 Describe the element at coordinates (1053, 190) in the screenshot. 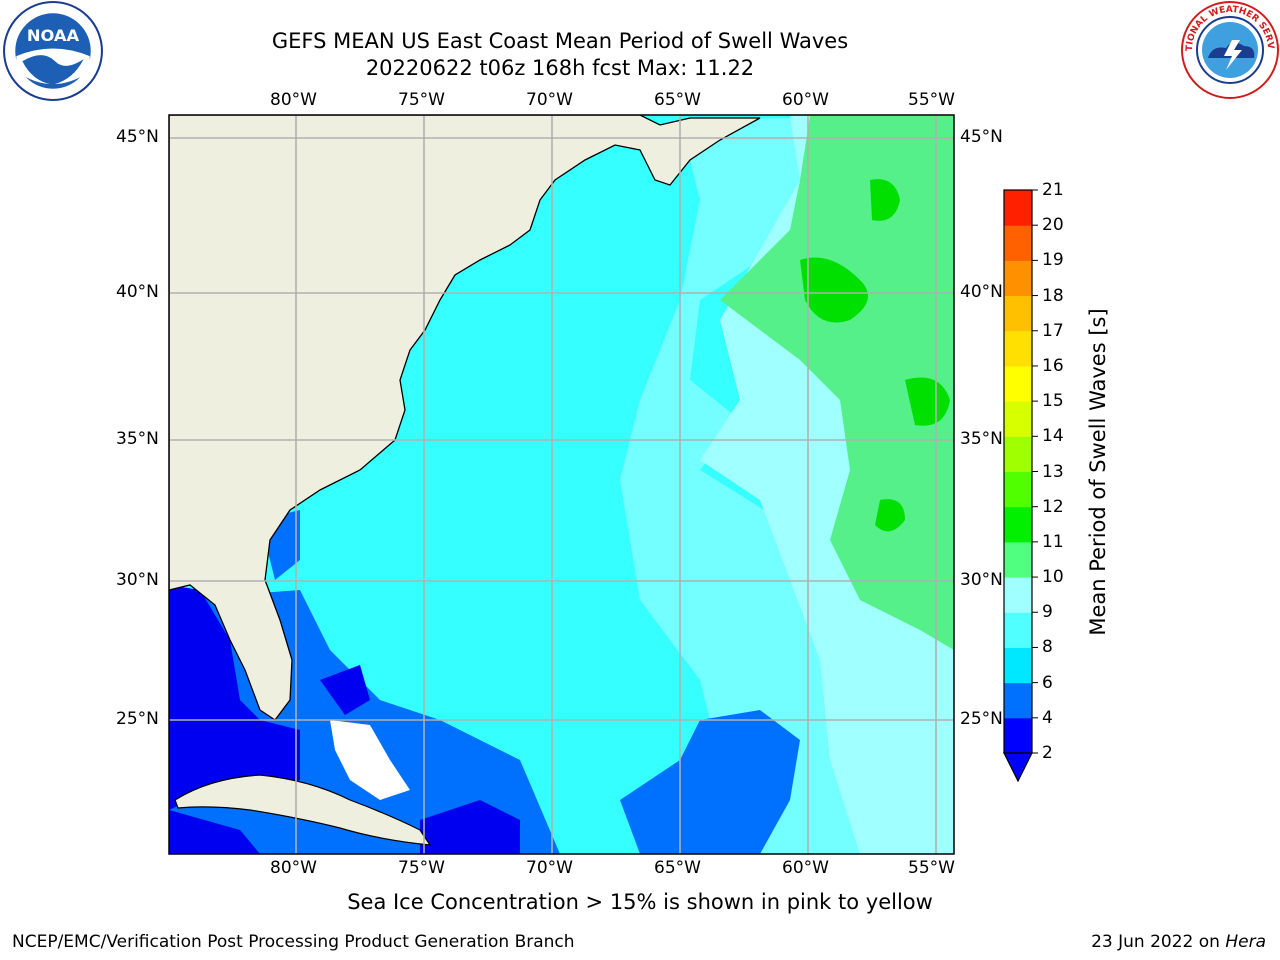

I see `colorbar-tick-label: 21` at that location.